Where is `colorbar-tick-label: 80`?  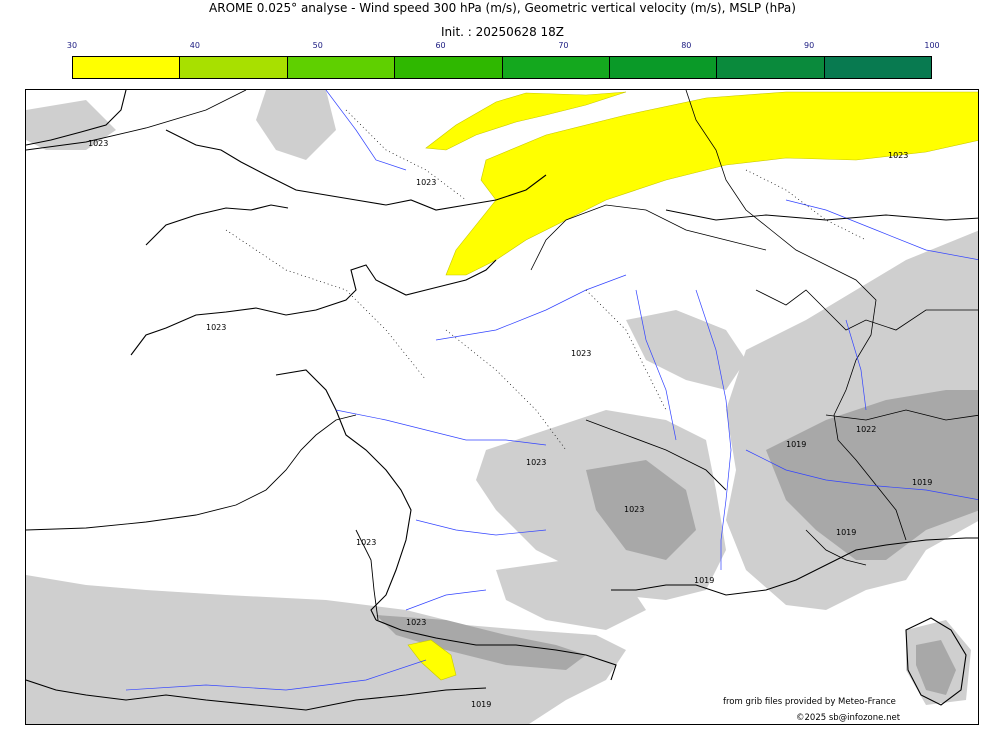
colorbar-tick-label: 80 is located at coordinates (686, 45).